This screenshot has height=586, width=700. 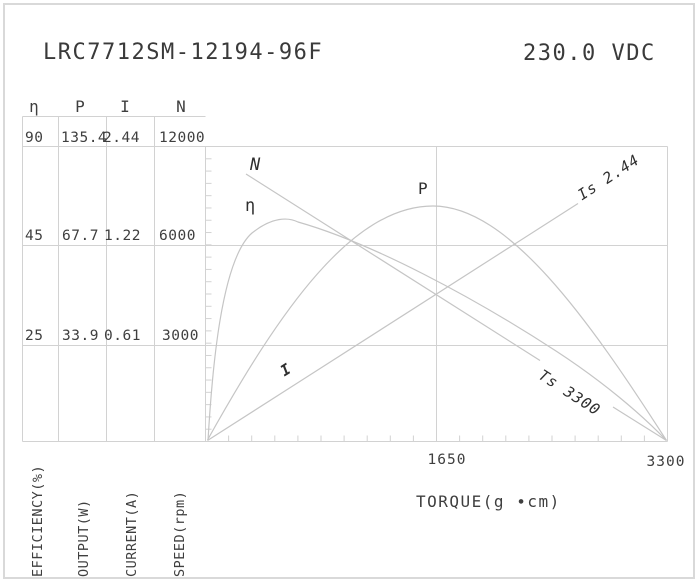 I want to click on table-cell: 45, so click(x=34, y=236).